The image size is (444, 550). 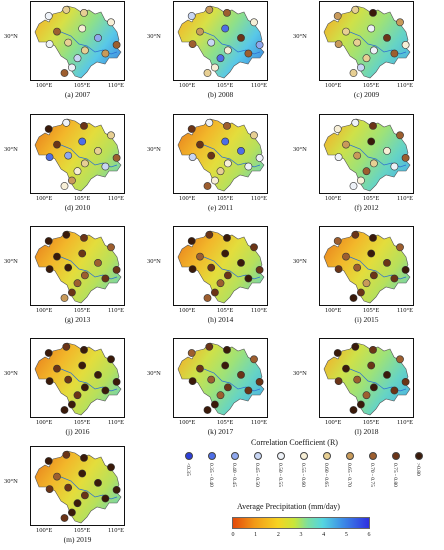 What do you see at coordinates (233, 535) in the screenshot?
I see `colorbar-tick: 0` at bounding box center [233, 535].